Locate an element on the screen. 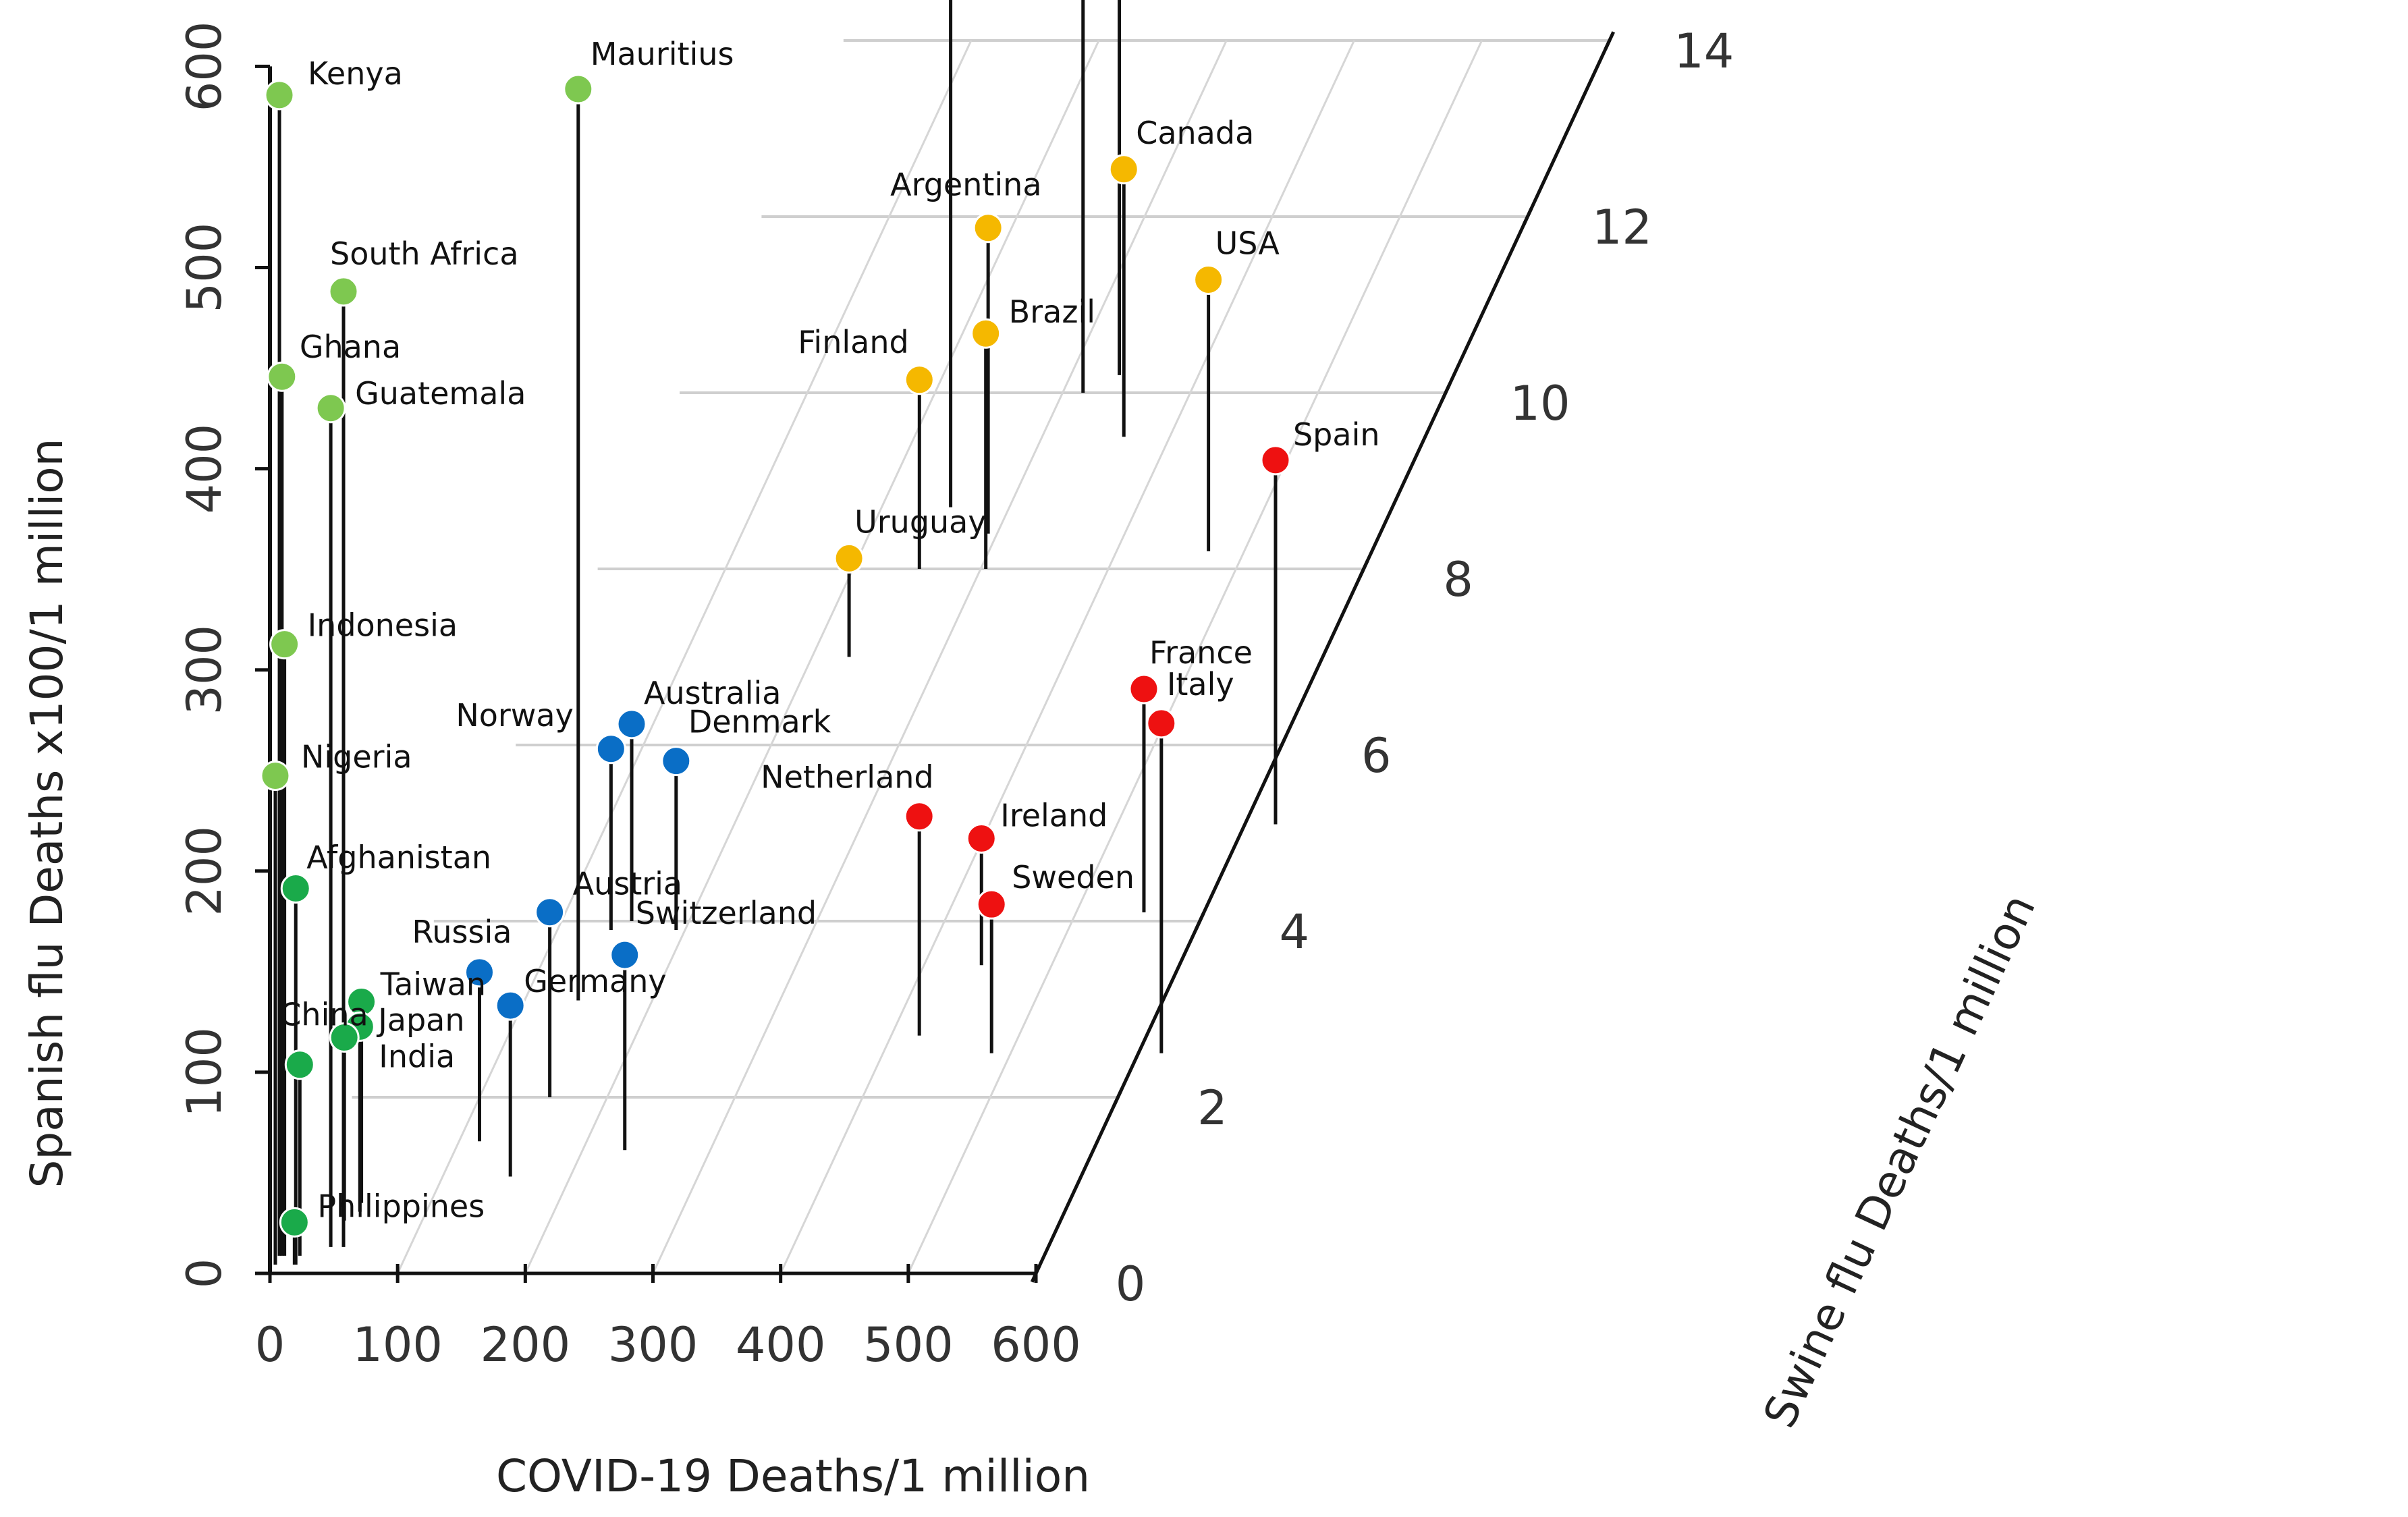 The image size is (2408, 1517). point-japan is located at coordinates (344, 1037).